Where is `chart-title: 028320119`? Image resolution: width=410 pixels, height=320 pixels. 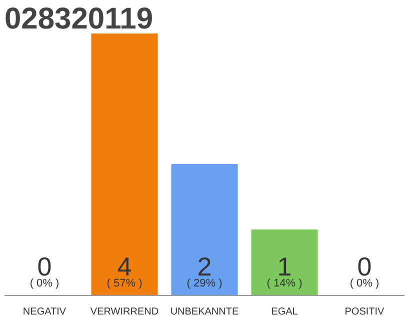 chart-title: 028320119 is located at coordinates (79, 19).